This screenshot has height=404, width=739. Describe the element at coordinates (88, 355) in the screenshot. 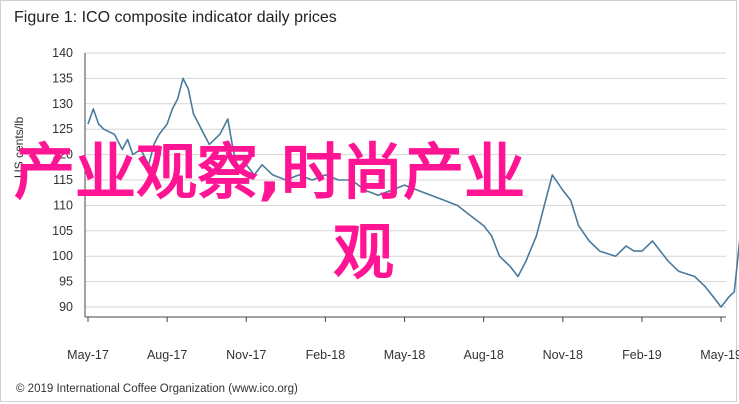

I see `x-tick-label: May-17` at that location.